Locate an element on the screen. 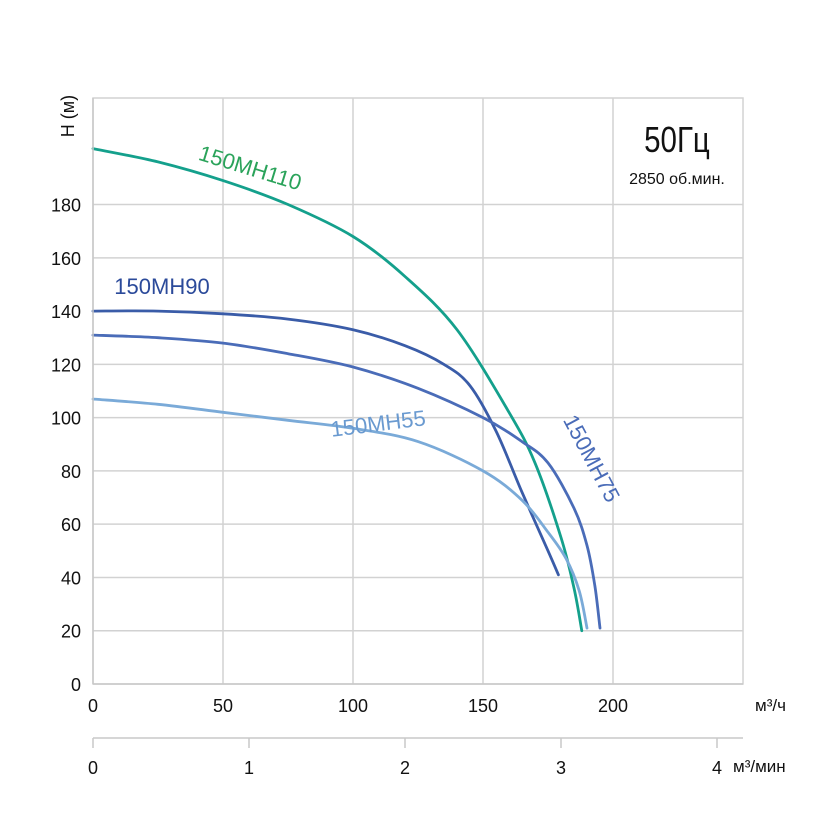 Image resolution: width=836 pixels, height=826 pixels. y-tick-label: 0 is located at coordinates (76, 685).